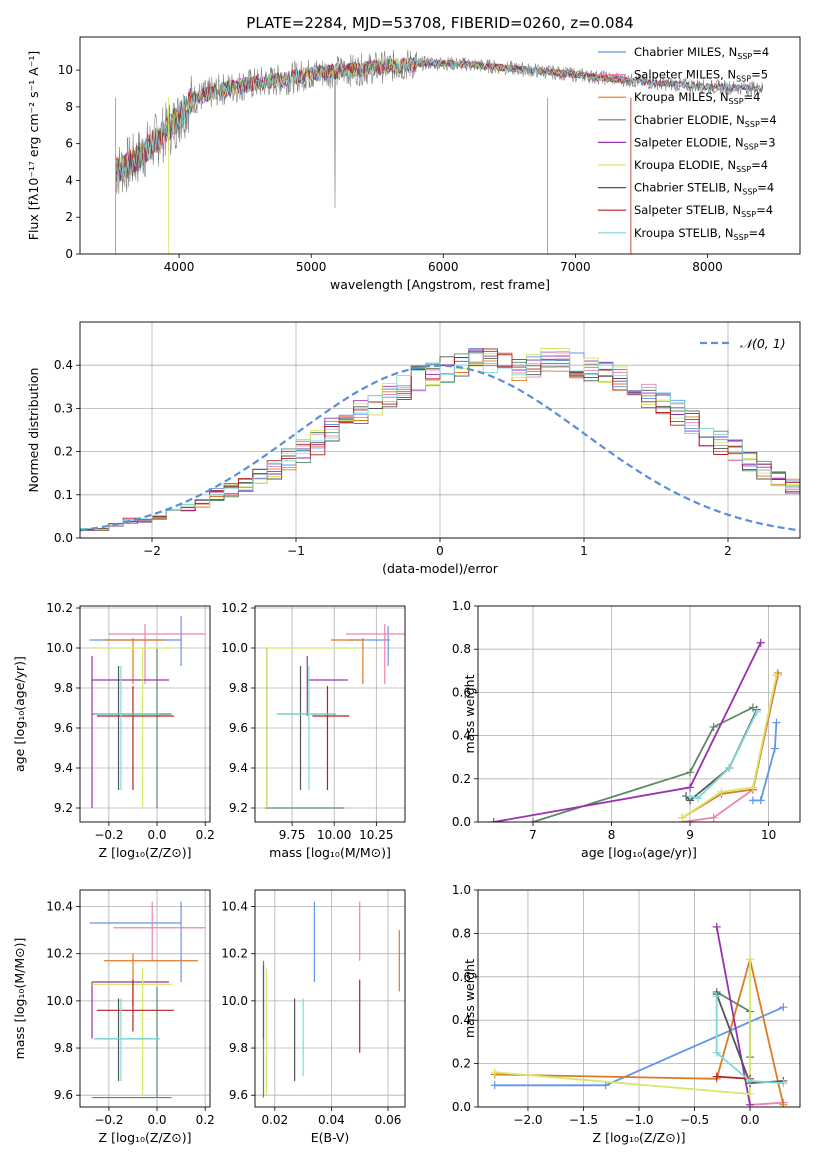  I want to click on weight_vs_Z-series-salpeter_stelib, so click(733, 1077).